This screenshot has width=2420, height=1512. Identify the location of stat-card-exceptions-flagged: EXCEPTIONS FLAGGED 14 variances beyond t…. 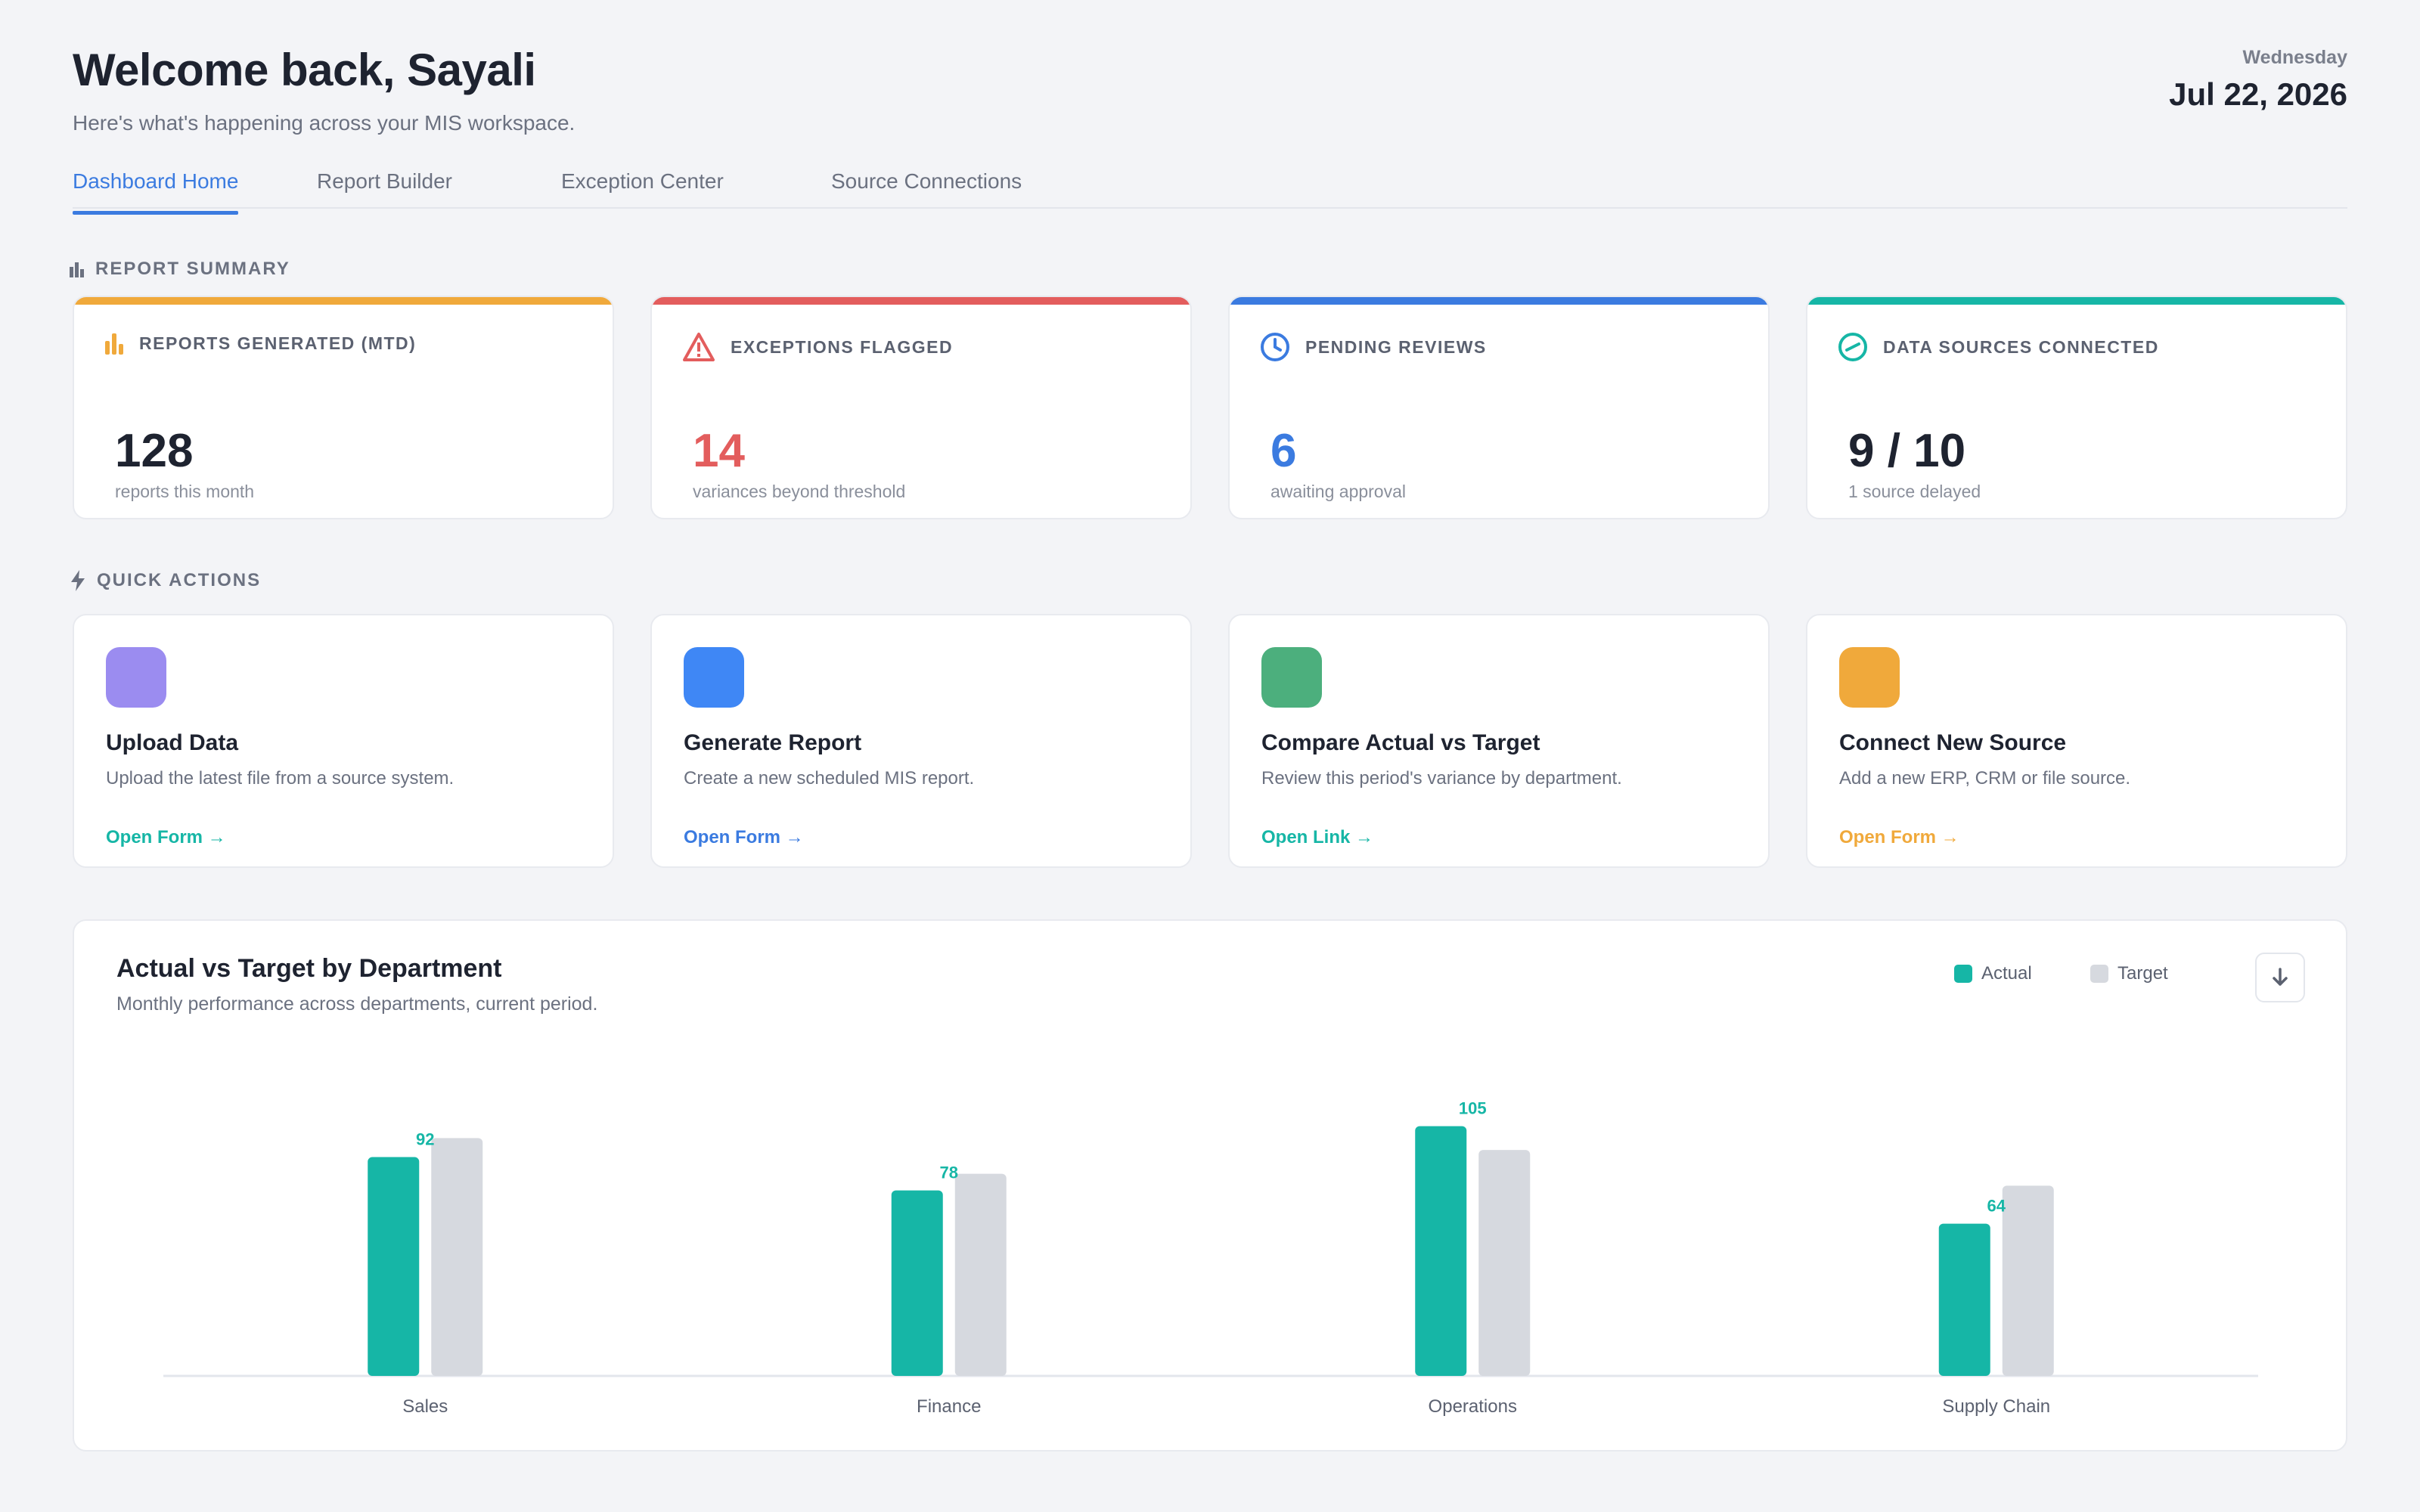
(921, 407).